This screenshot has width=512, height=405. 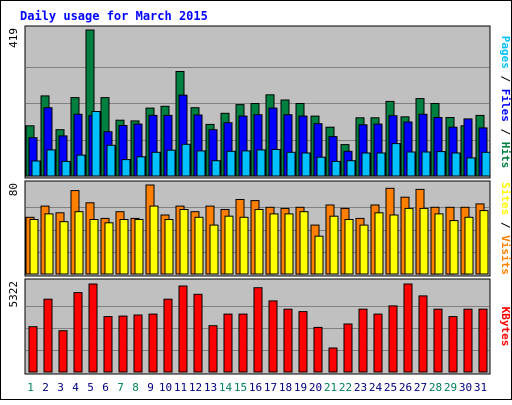 What do you see at coordinates (505, 105) in the screenshot?
I see `legend-files: Files` at bounding box center [505, 105].